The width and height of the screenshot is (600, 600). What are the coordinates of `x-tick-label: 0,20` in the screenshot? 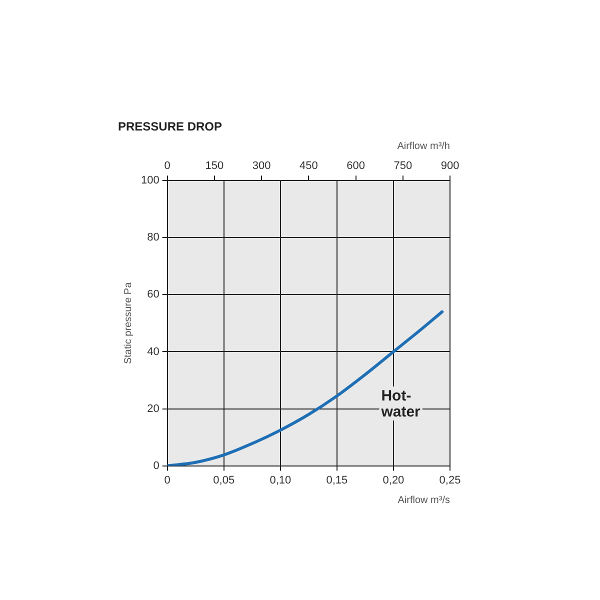 It's located at (393, 480).